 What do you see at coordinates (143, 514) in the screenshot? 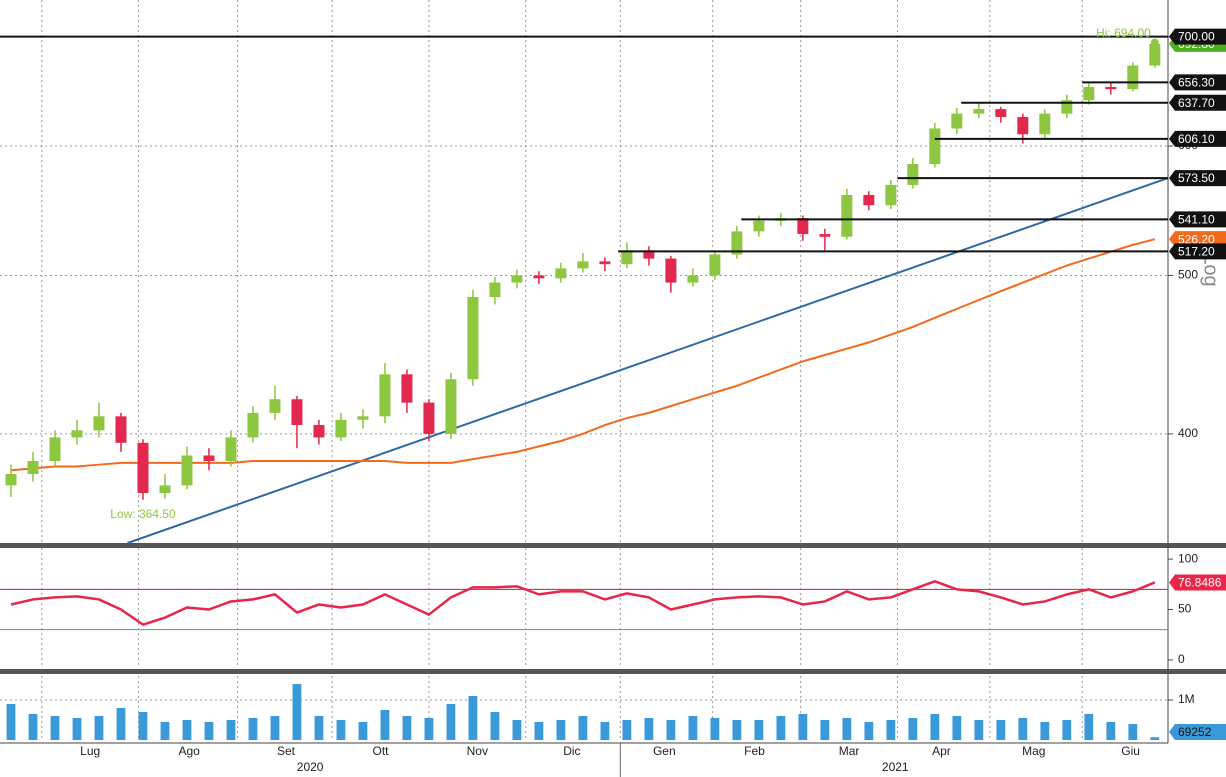
I see `low-annotation: Low: 364.50` at bounding box center [143, 514].